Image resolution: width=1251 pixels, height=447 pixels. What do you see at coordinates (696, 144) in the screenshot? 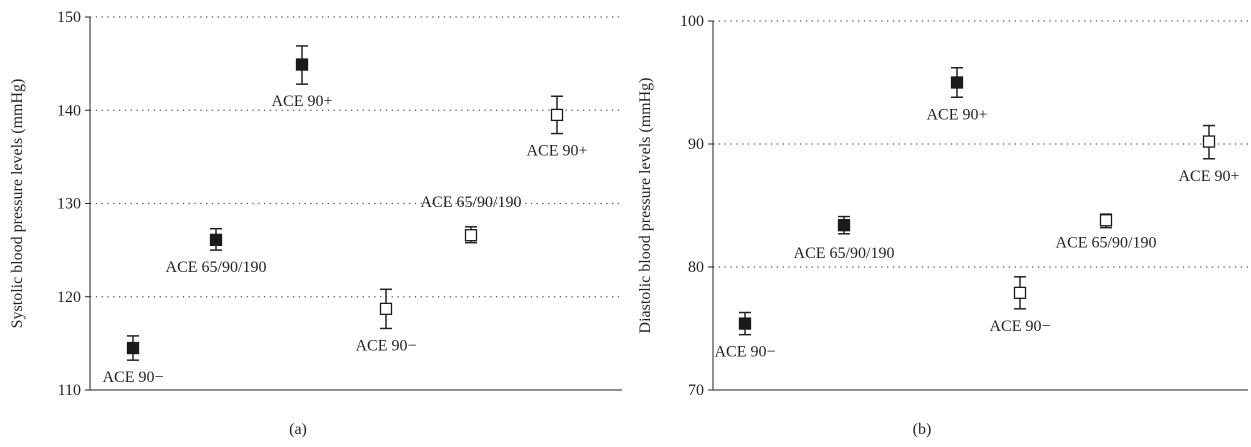
I see `y-tick-label: 90` at bounding box center [696, 144].